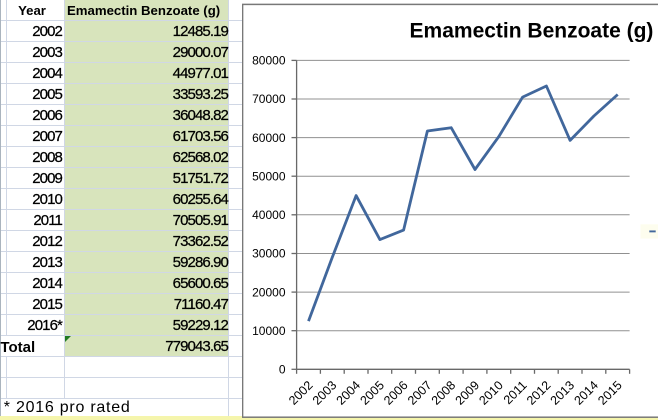  I want to click on svg-text: 50000, so click(269, 176).